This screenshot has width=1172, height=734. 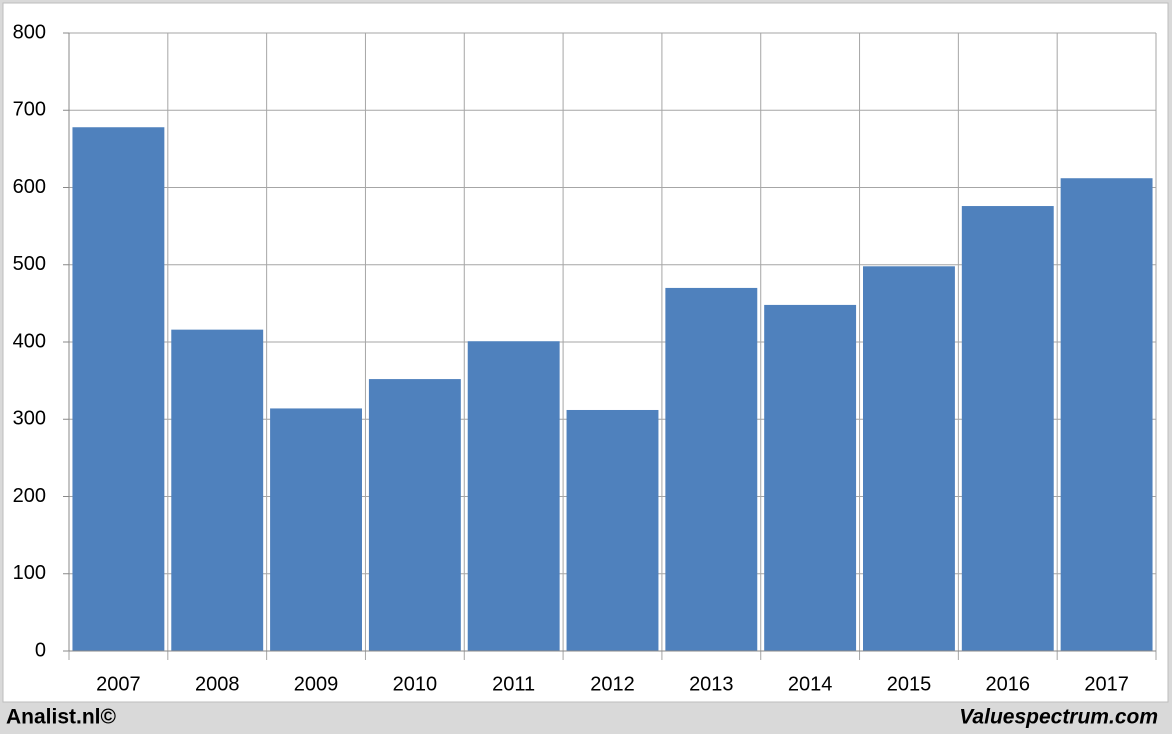 I want to click on x-tick-label: 2007, so click(x=118, y=684).